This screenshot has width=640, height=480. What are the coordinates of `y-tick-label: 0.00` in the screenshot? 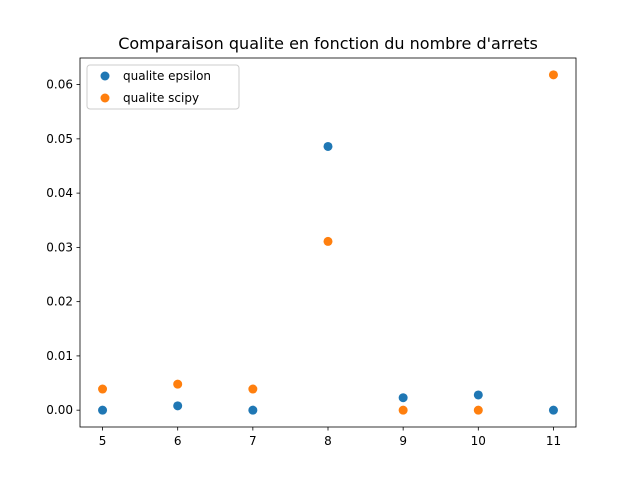 It's located at (59, 410).